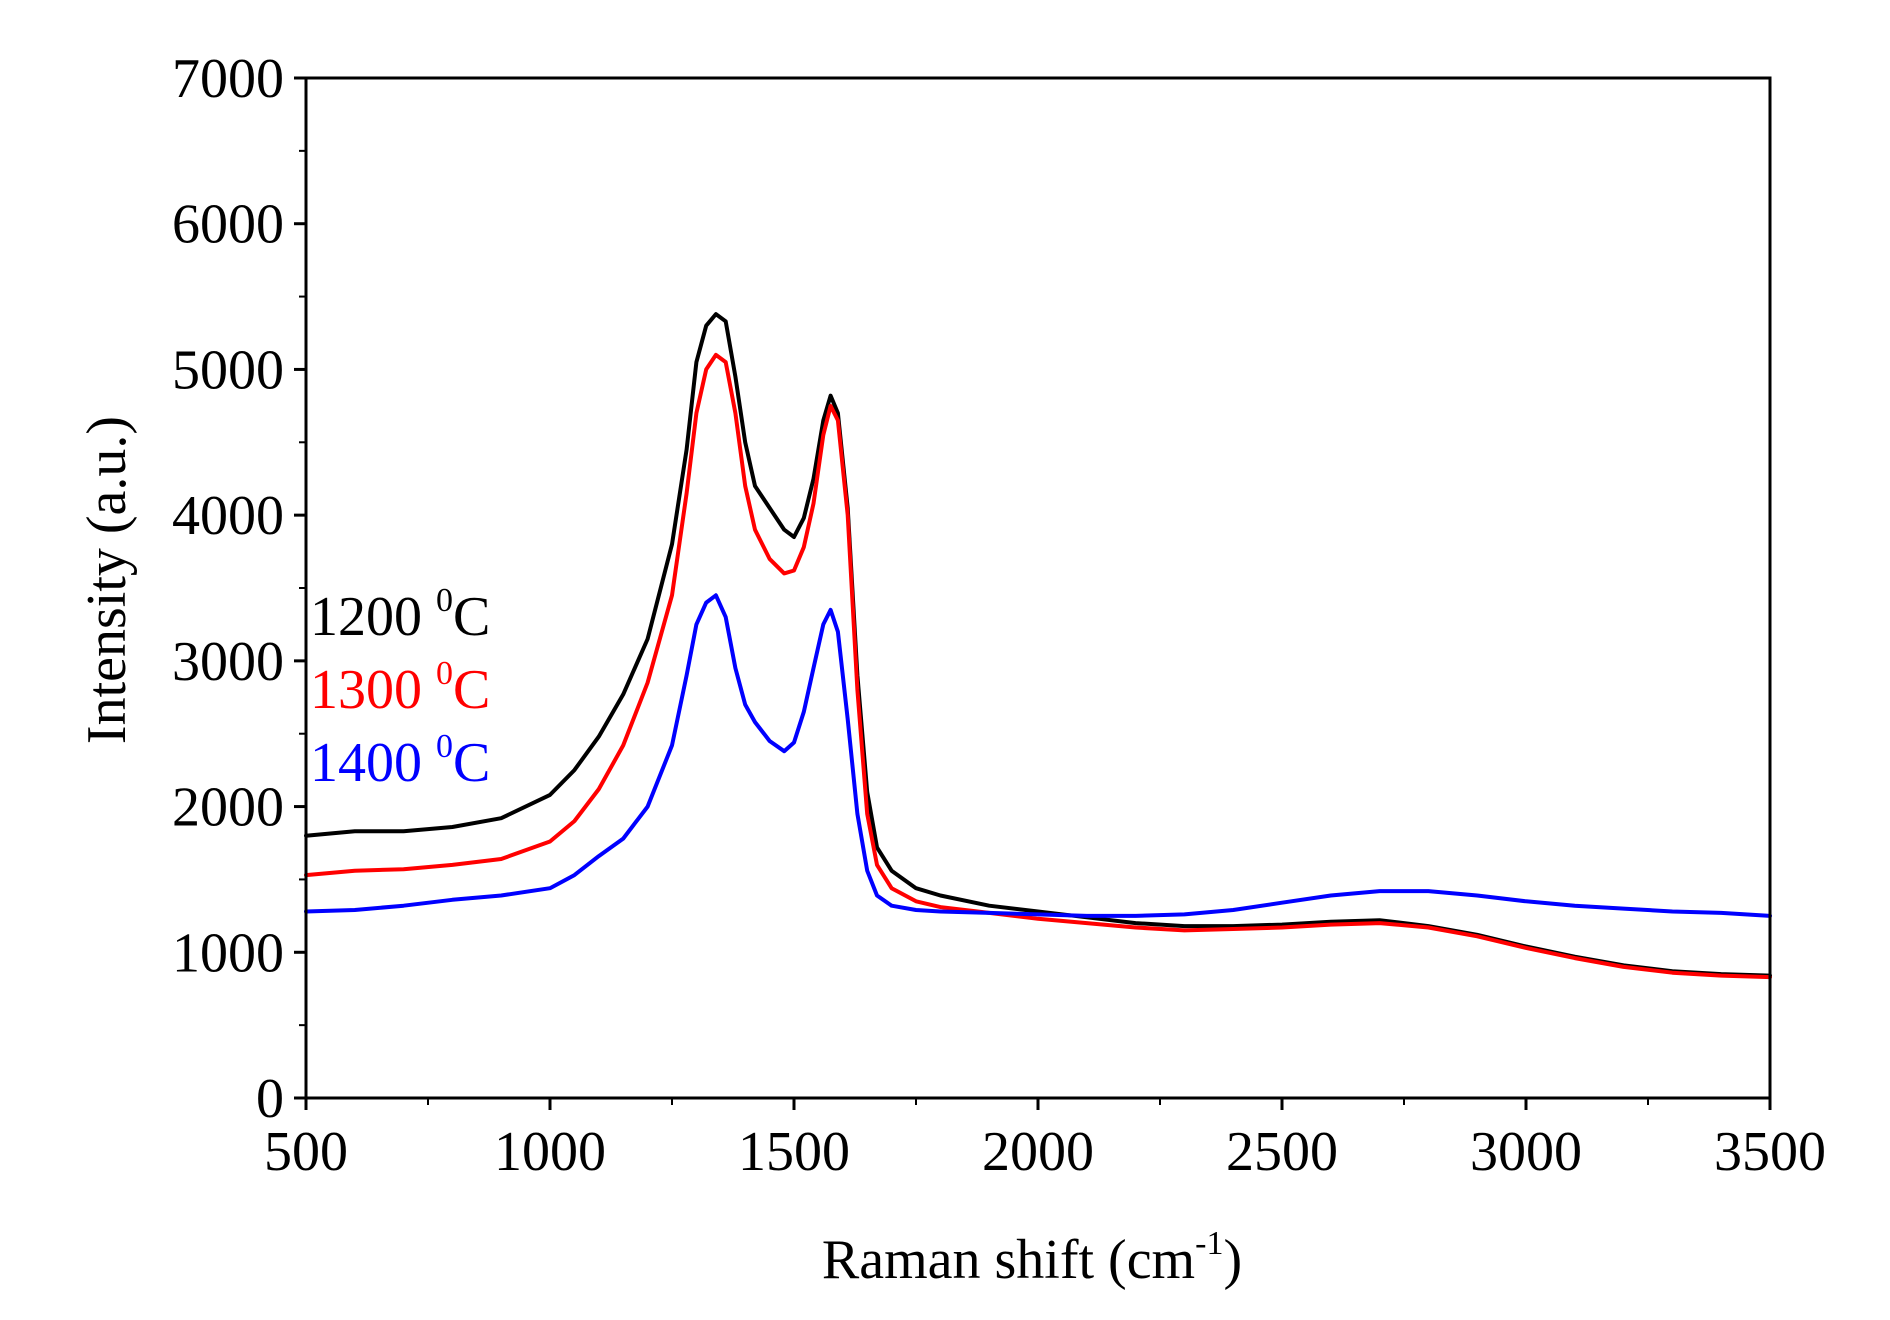 This screenshot has width=1890, height=1320. Describe the element at coordinates (1232, 1260) in the screenshot. I see `x-axis-label-end: )` at that location.